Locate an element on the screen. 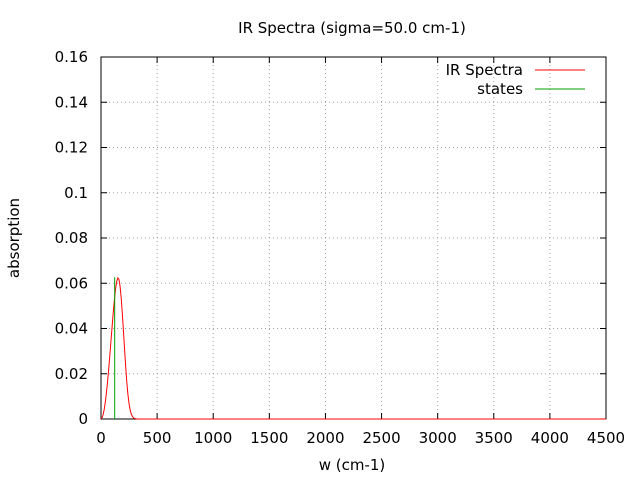 The width and height of the screenshot is (640, 480). x-tick-label: 3500 is located at coordinates (494, 438).